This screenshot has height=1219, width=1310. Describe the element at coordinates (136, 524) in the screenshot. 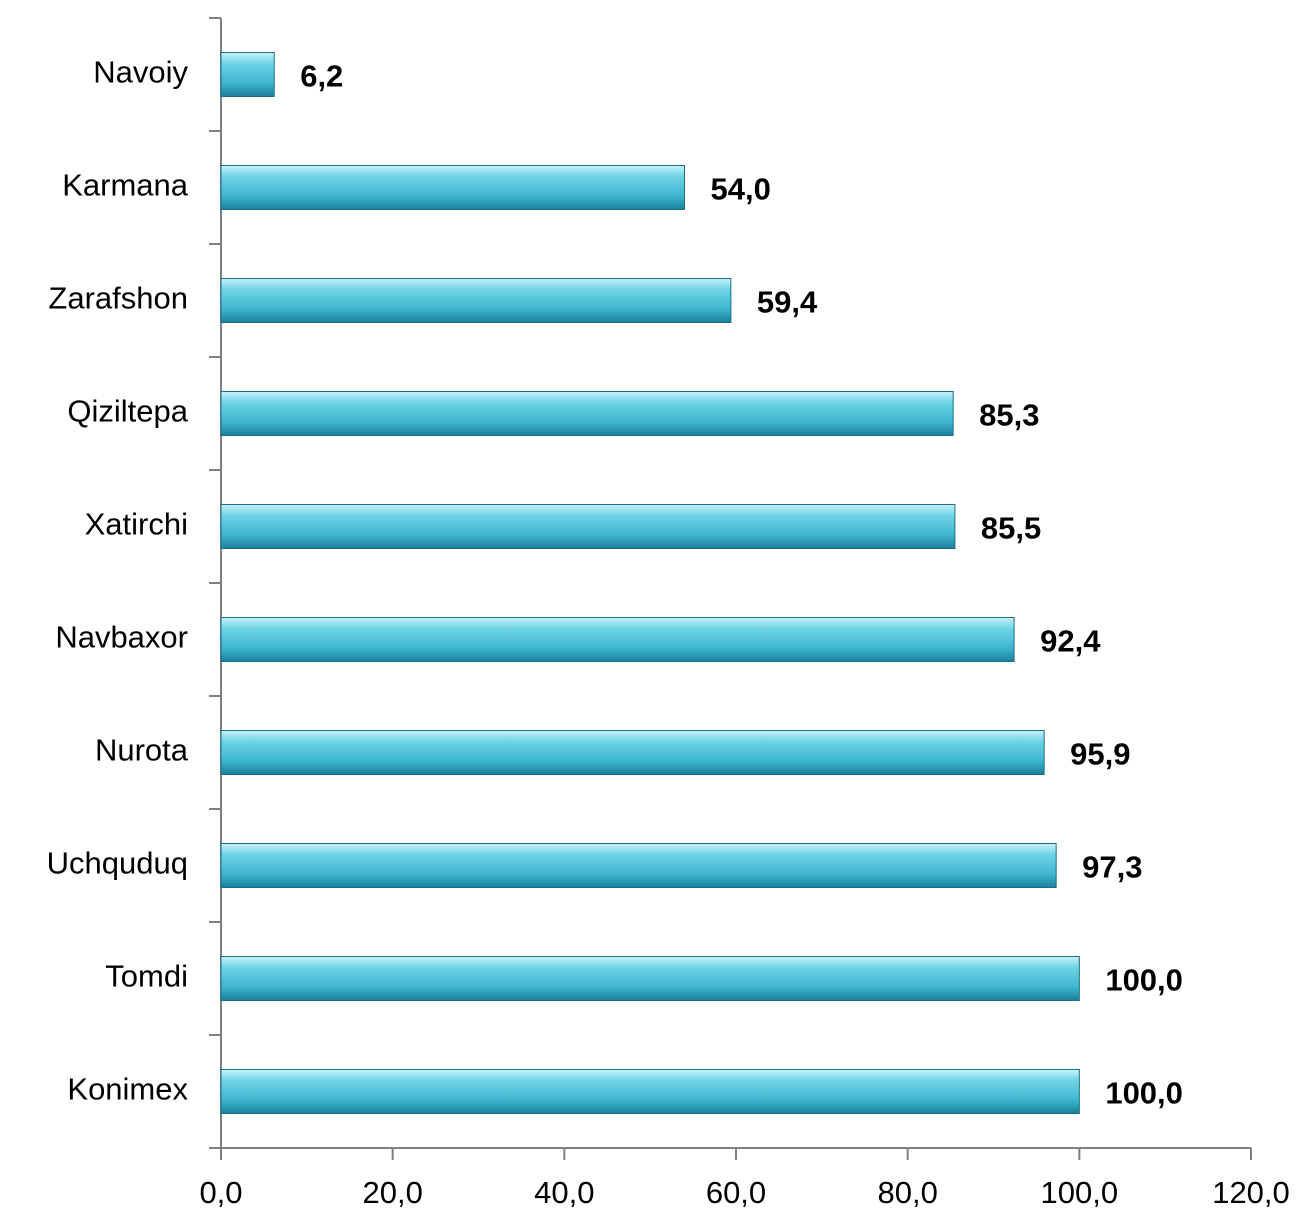

I see `y-tick-label: Xatirchi` at that location.